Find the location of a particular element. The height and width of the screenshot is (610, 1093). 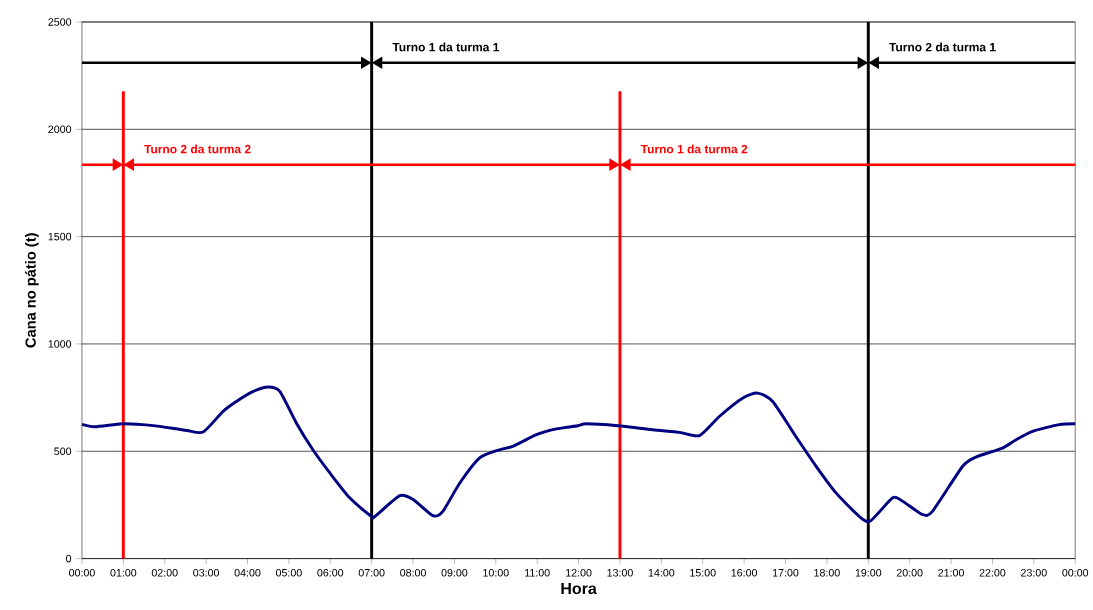

y-axis-title: Cana no pátio (t) is located at coordinates (31, 290).